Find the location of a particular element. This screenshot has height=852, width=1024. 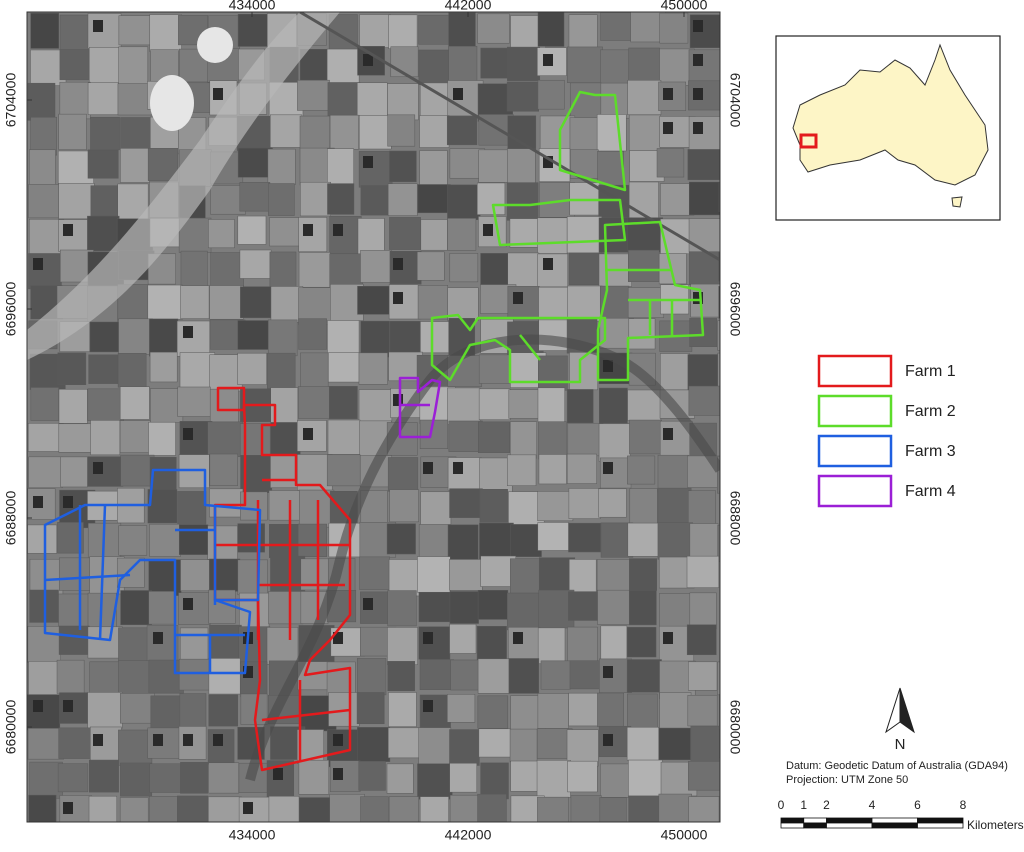

y-coord-label: 6696000 is located at coordinates (735, 309).